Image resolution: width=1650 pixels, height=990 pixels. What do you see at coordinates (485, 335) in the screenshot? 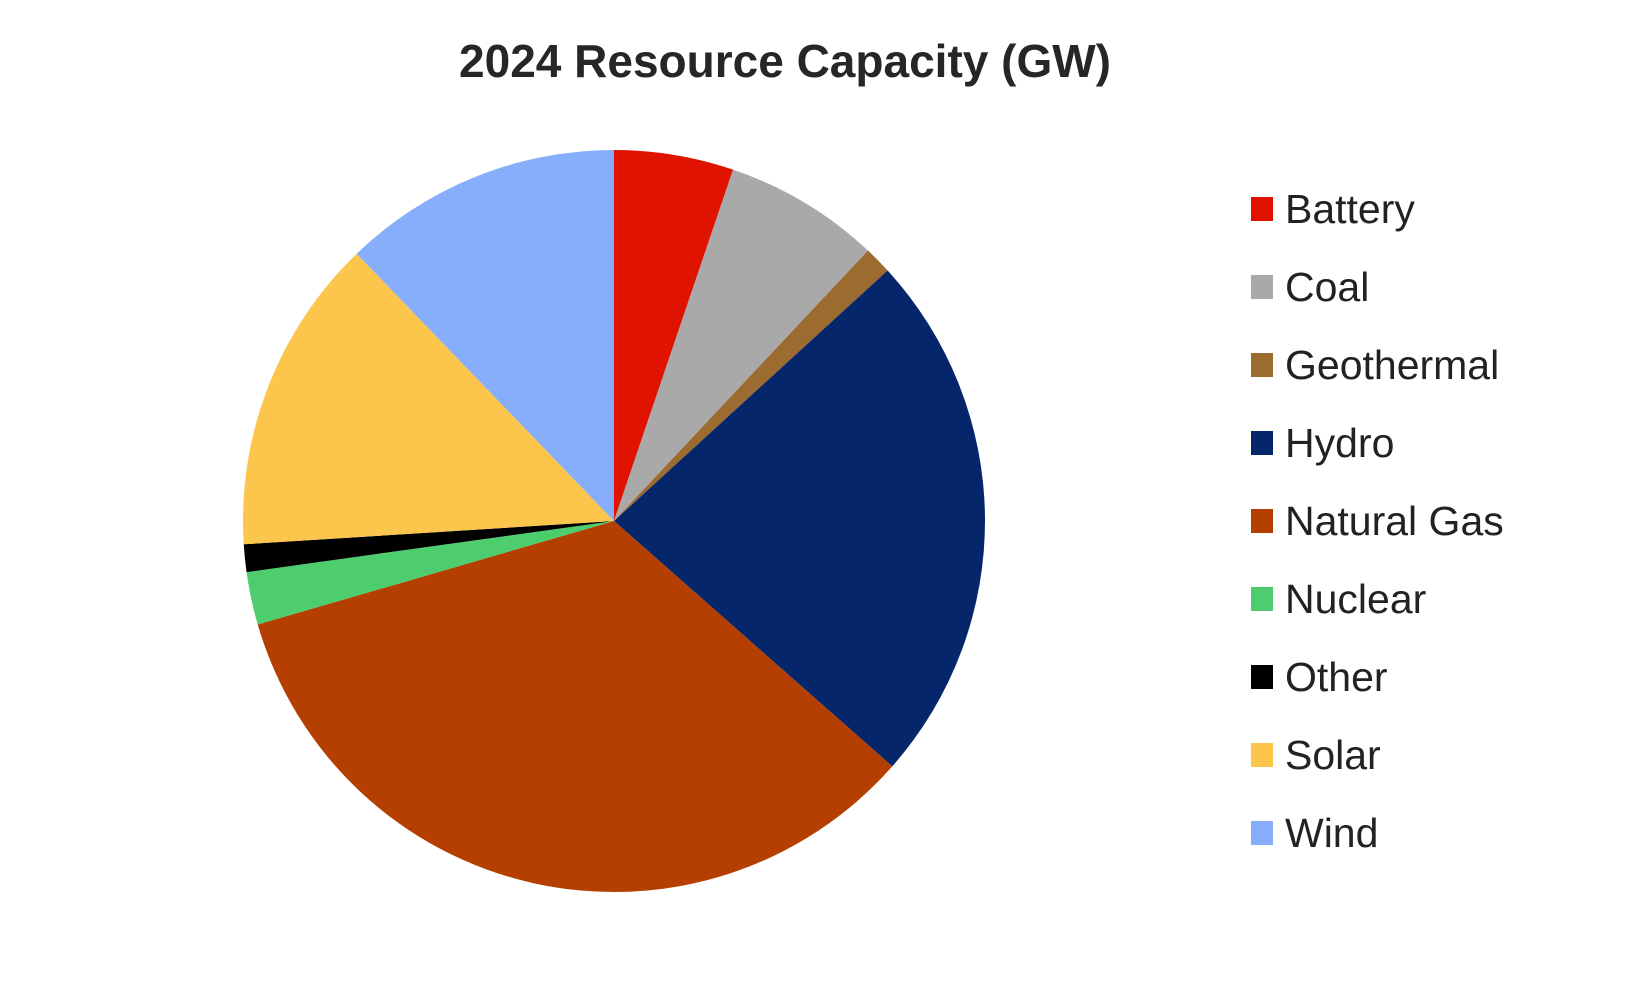
I see `pie-slice-wind` at bounding box center [485, 335].